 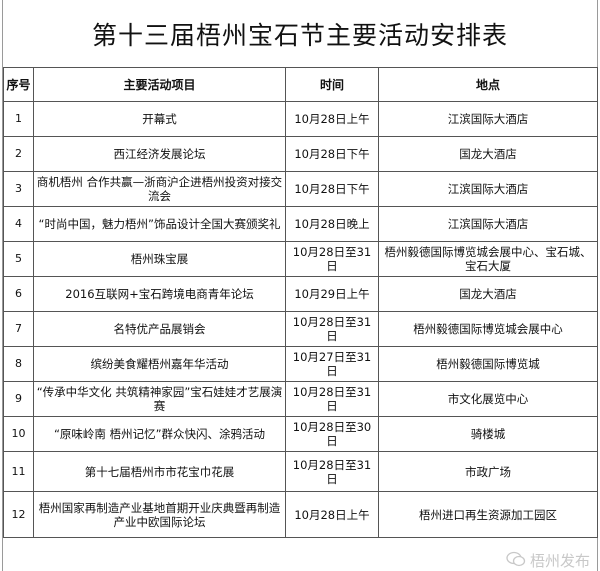 What do you see at coordinates (18, 399) in the screenshot?
I see `row-no: 9` at bounding box center [18, 399].